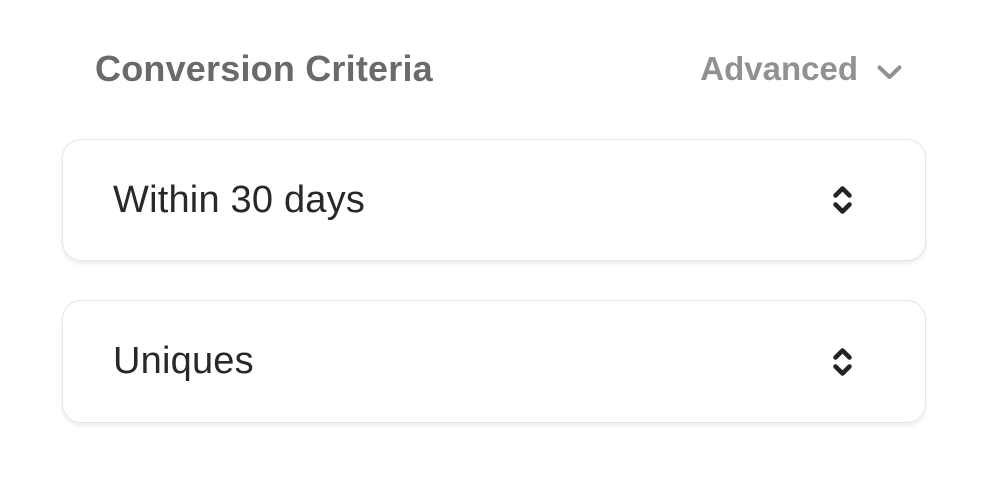  I want to click on panel-header: Conversion Criteria Advanced, so click(498, 69).